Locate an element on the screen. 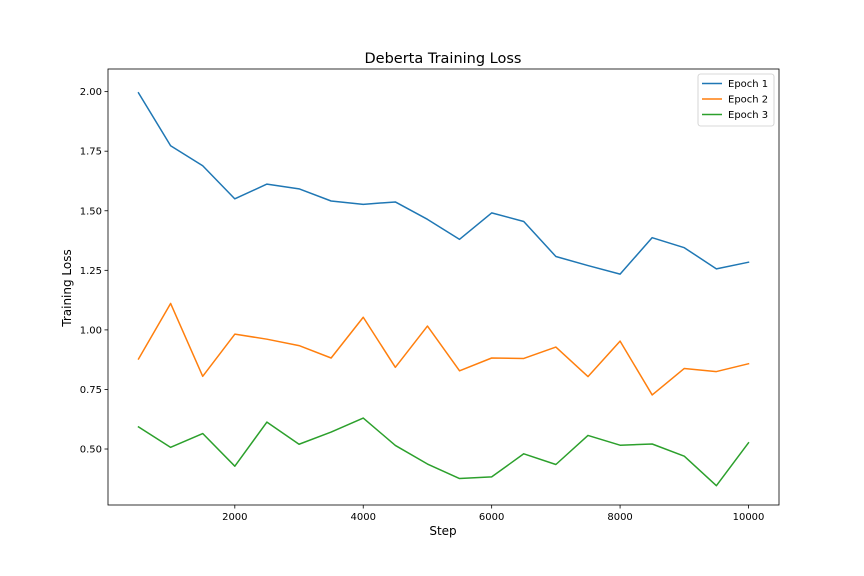 This screenshot has height=576, width=864. y-tick-label: 1.50 is located at coordinates (91, 211).